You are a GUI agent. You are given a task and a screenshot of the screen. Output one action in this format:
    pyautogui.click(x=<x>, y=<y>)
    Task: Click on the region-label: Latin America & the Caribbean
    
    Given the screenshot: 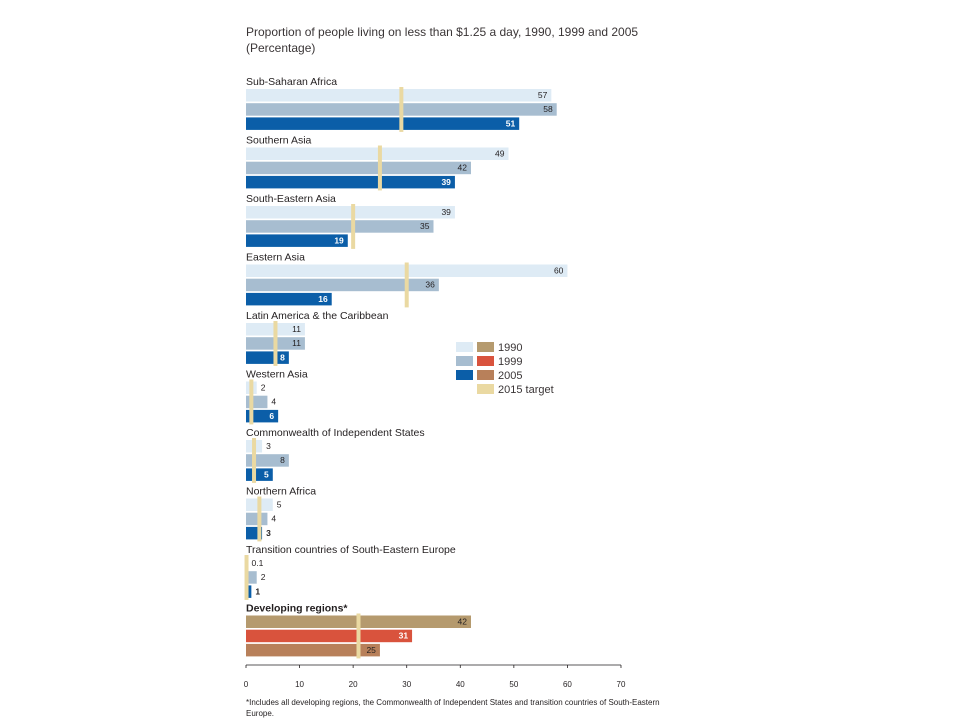 What is the action you would take?
    pyautogui.click(x=317, y=316)
    